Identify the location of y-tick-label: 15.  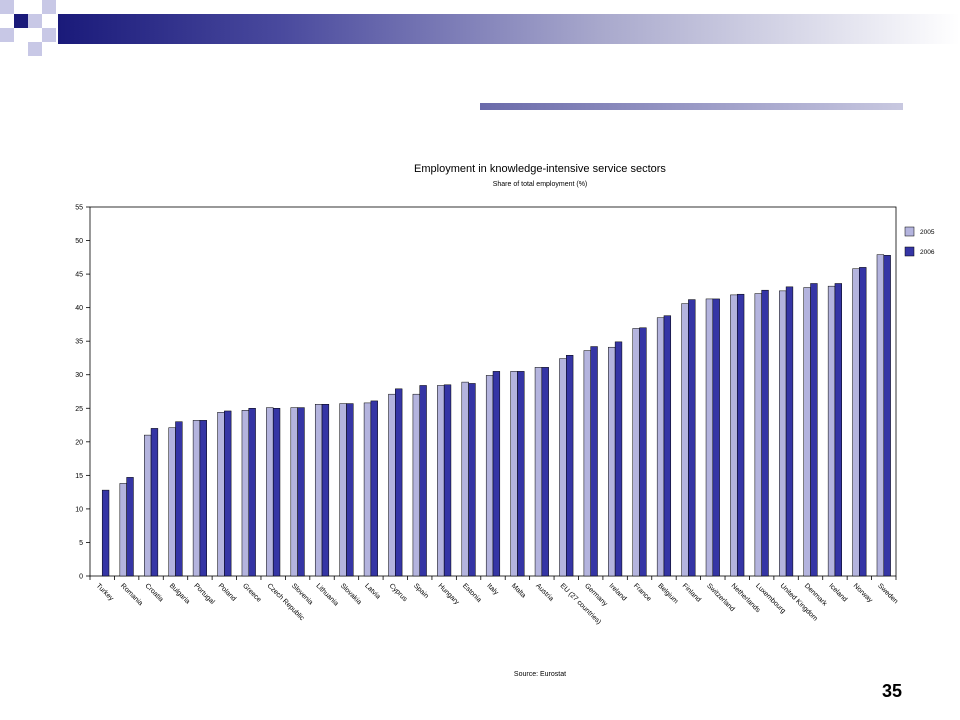
(79, 476).